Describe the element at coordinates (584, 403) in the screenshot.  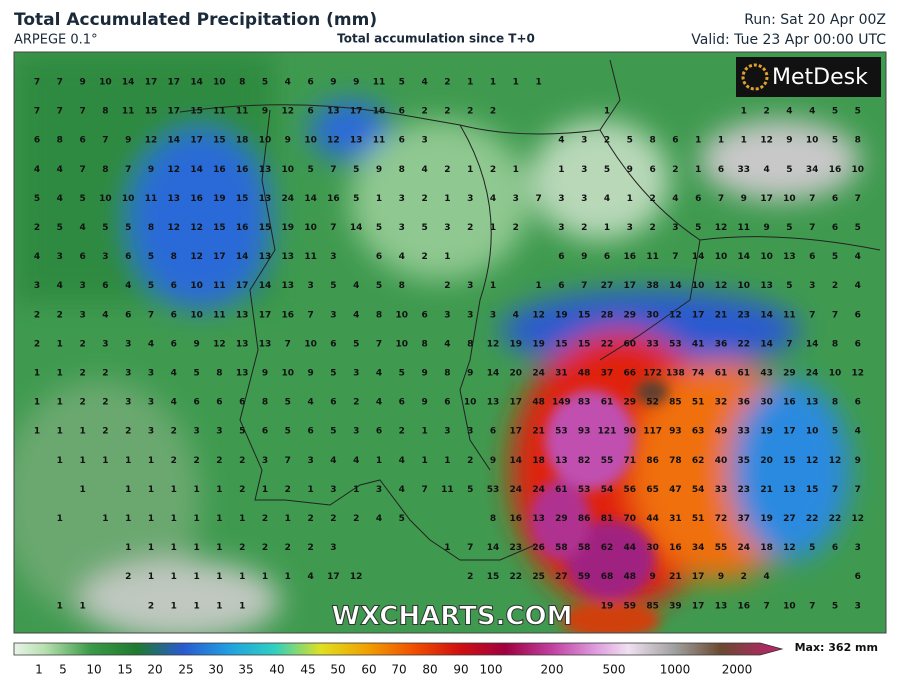
I see `grid-value: 83` at that location.